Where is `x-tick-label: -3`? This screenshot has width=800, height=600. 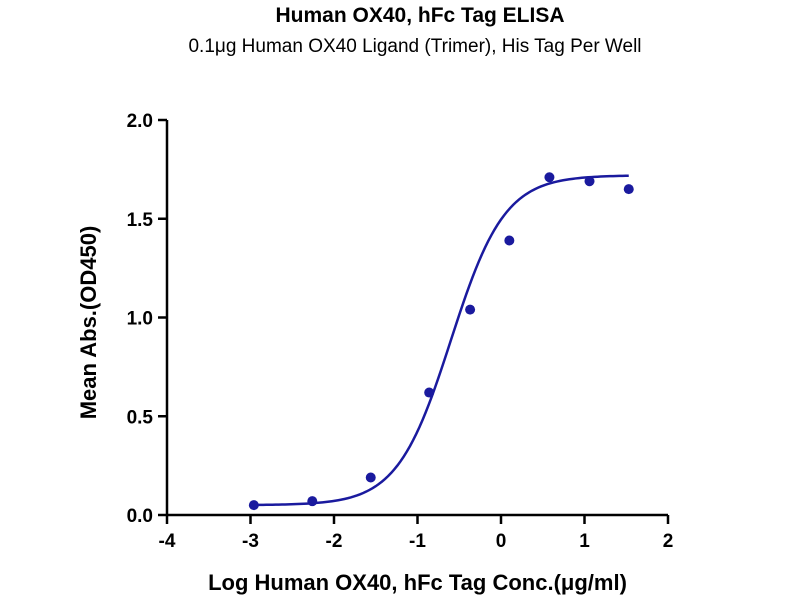 x-tick-label: -3 is located at coordinates (250, 541).